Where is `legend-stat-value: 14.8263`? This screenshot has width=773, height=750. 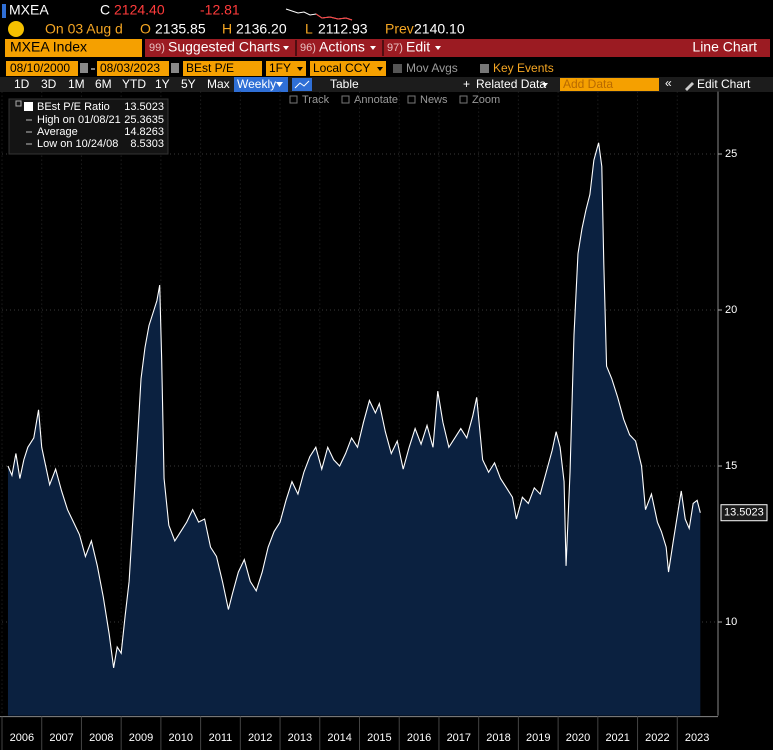 legend-stat-value: 14.8263 is located at coordinates (144, 132).